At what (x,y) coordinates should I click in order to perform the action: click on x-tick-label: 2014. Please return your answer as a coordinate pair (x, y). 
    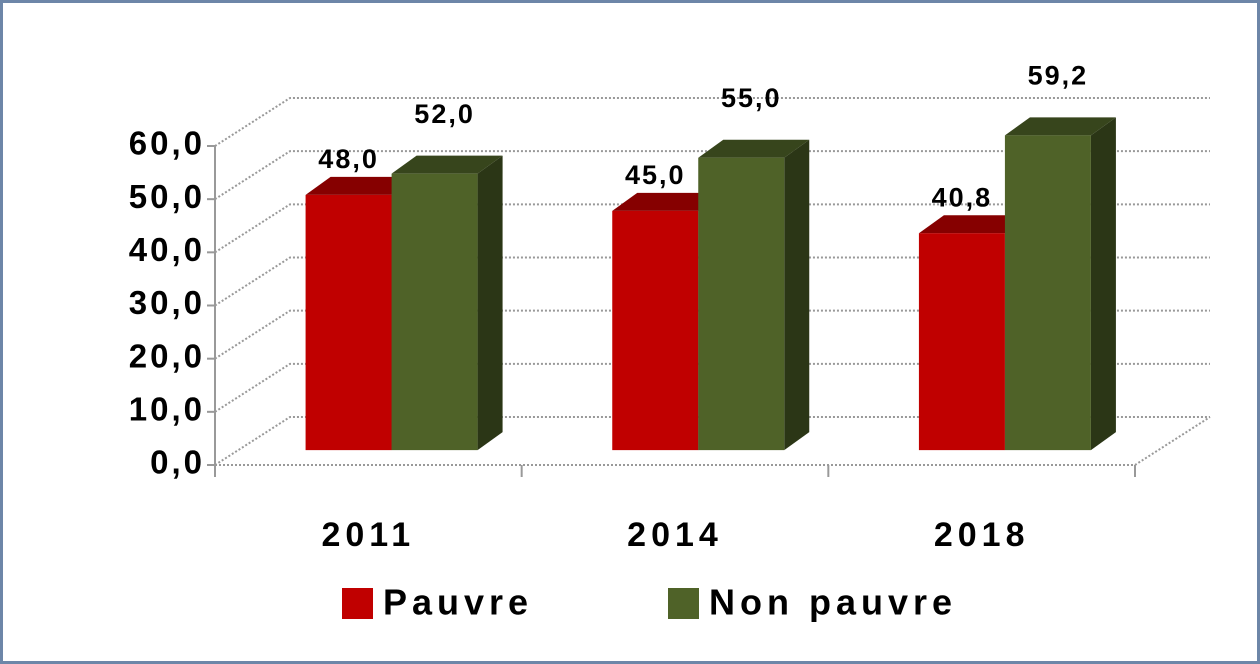
    Looking at the image, I should click on (675, 535).